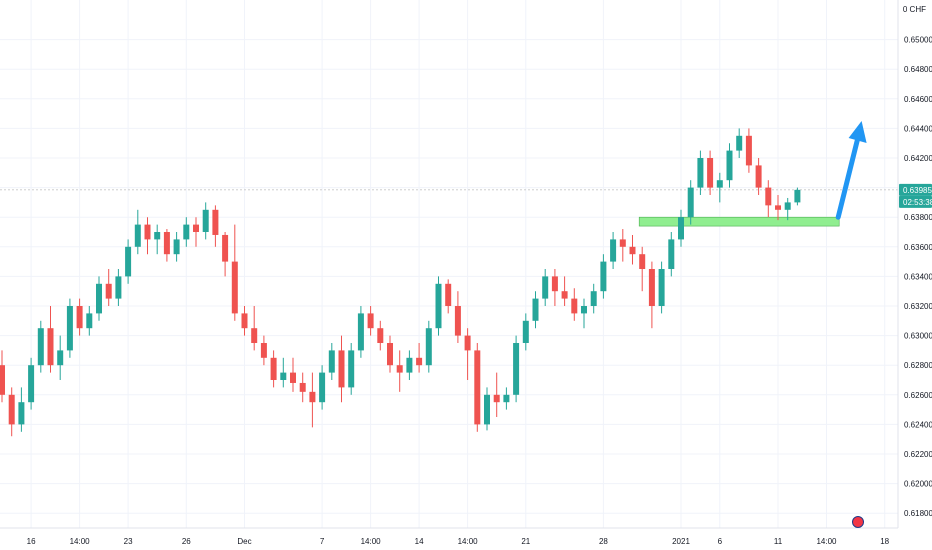 This screenshot has width=932, height=550. What do you see at coordinates (31, 541) in the screenshot?
I see `time-tick-label: 16` at bounding box center [31, 541].